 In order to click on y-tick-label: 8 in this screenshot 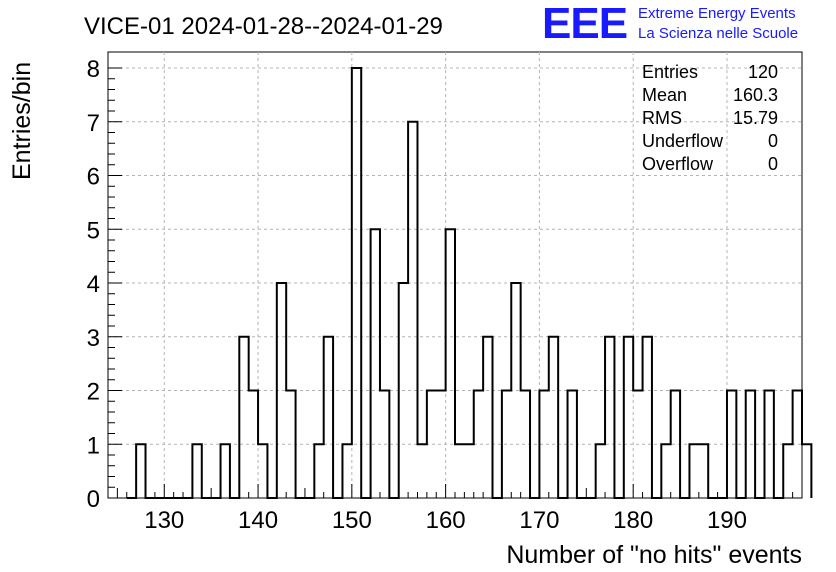, I will do `click(93, 69)`.